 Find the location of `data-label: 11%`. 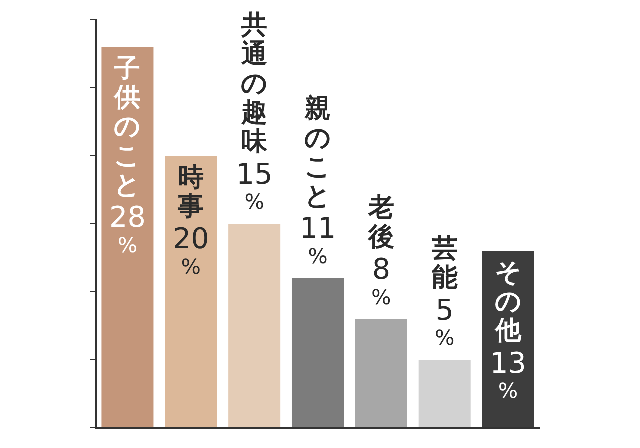

data-label: 11% is located at coordinates (318, 239).